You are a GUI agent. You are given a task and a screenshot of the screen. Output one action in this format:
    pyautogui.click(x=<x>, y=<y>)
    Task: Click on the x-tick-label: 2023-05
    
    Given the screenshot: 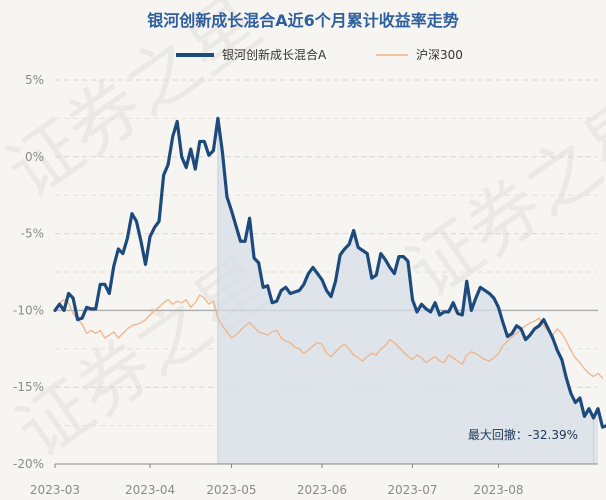 What is the action you would take?
    pyautogui.click(x=231, y=490)
    